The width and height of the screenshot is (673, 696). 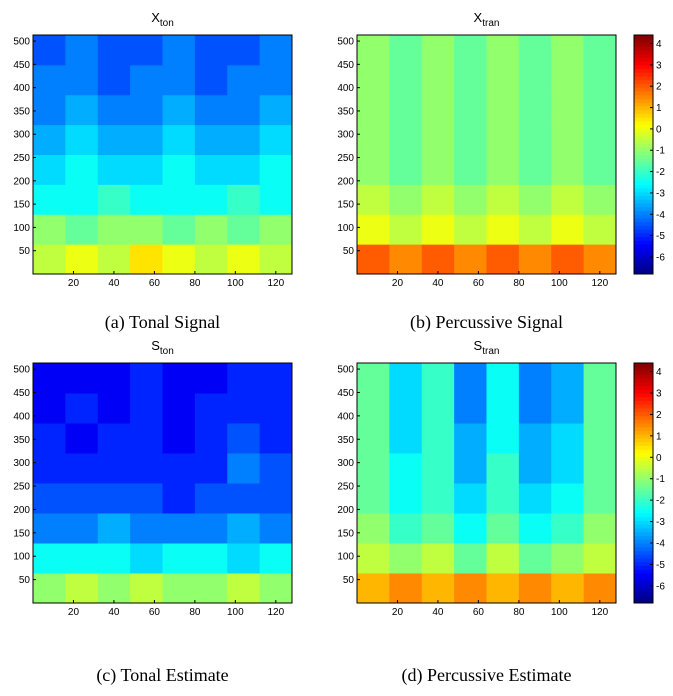 What do you see at coordinates (155, 345) in the screenshot?
I see `title-base: S` at bounding box center [155, 345].